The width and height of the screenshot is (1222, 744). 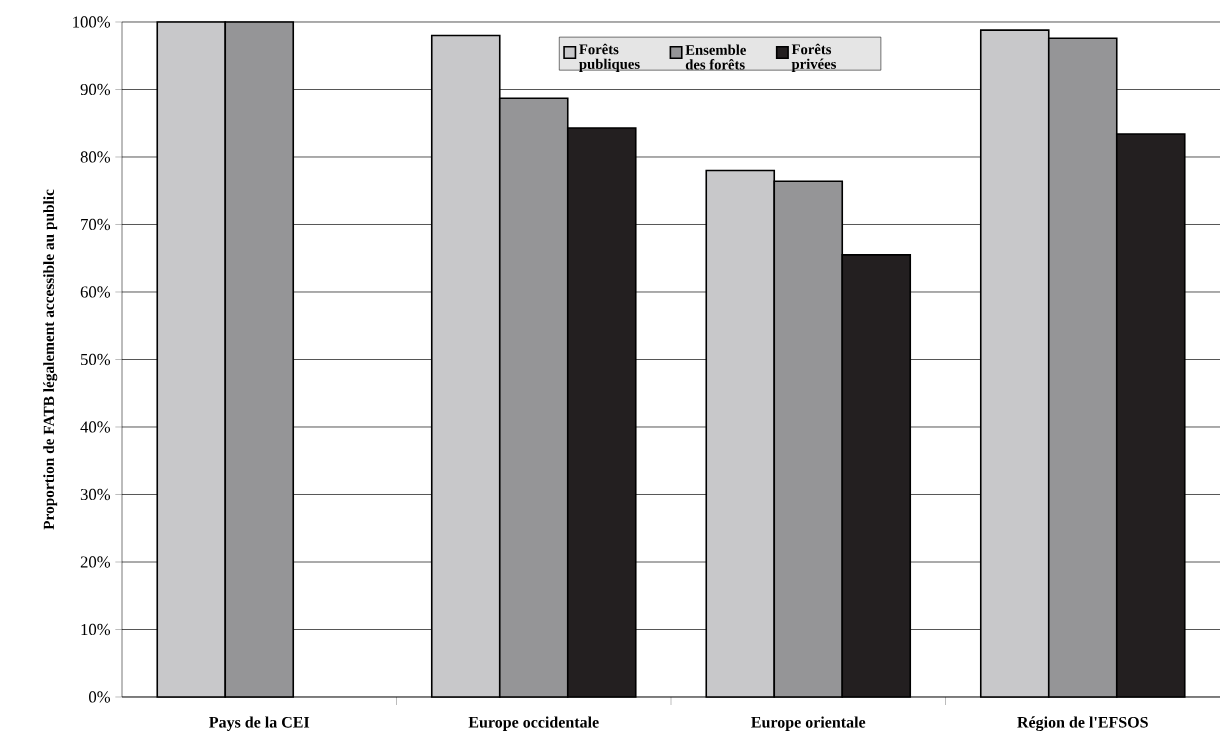 What do you see at coordinates (96, 359) in the screenshot?
I see `y-tick-label: 50%` at bounding box center [96, 359].